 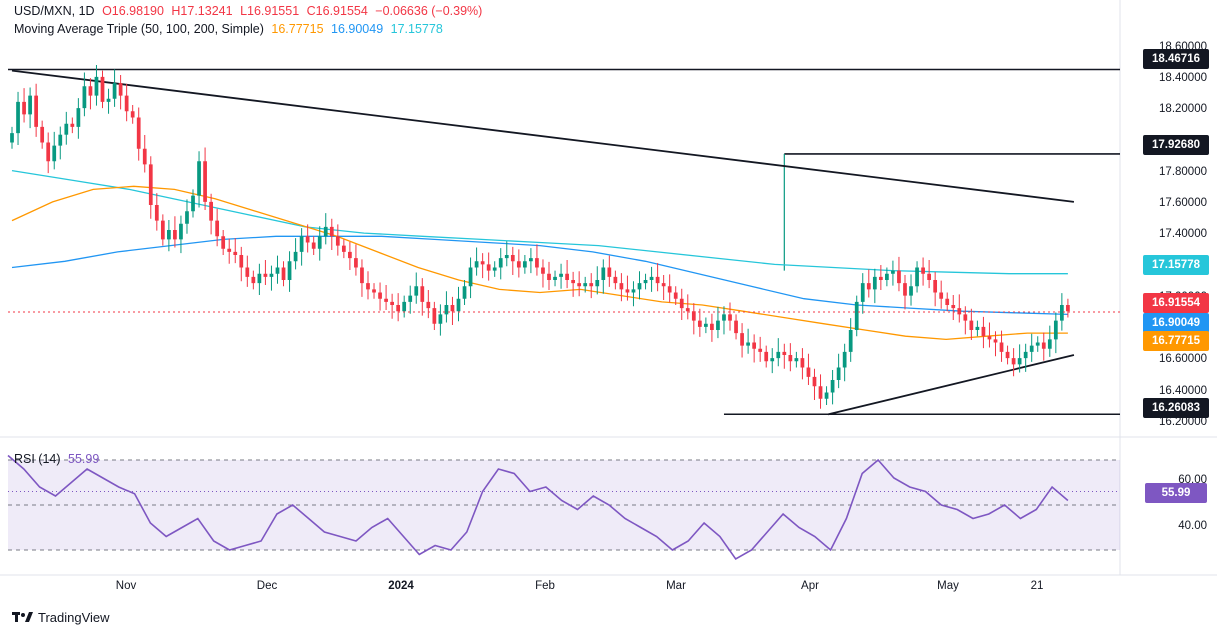 What do you see at coordinates (1183, 203) in the screenshot?
I see `y-tick-label: 17.60000` at bounding box center [1183, 203].